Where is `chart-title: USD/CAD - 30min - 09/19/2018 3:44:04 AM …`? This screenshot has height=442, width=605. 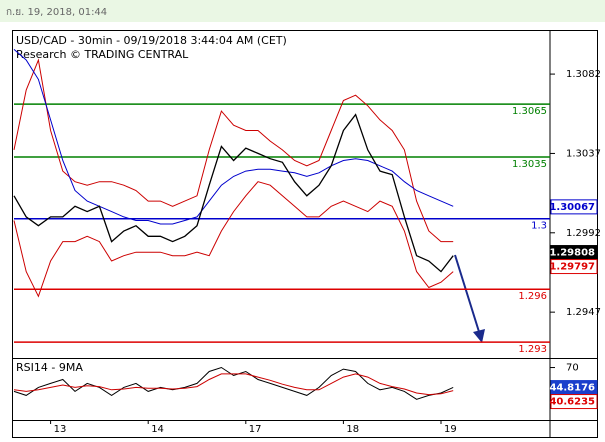 chart-title: USD/CAD - 30min - 09/19/2018 3:44:04 AM … is located at coordinates (151, 40).